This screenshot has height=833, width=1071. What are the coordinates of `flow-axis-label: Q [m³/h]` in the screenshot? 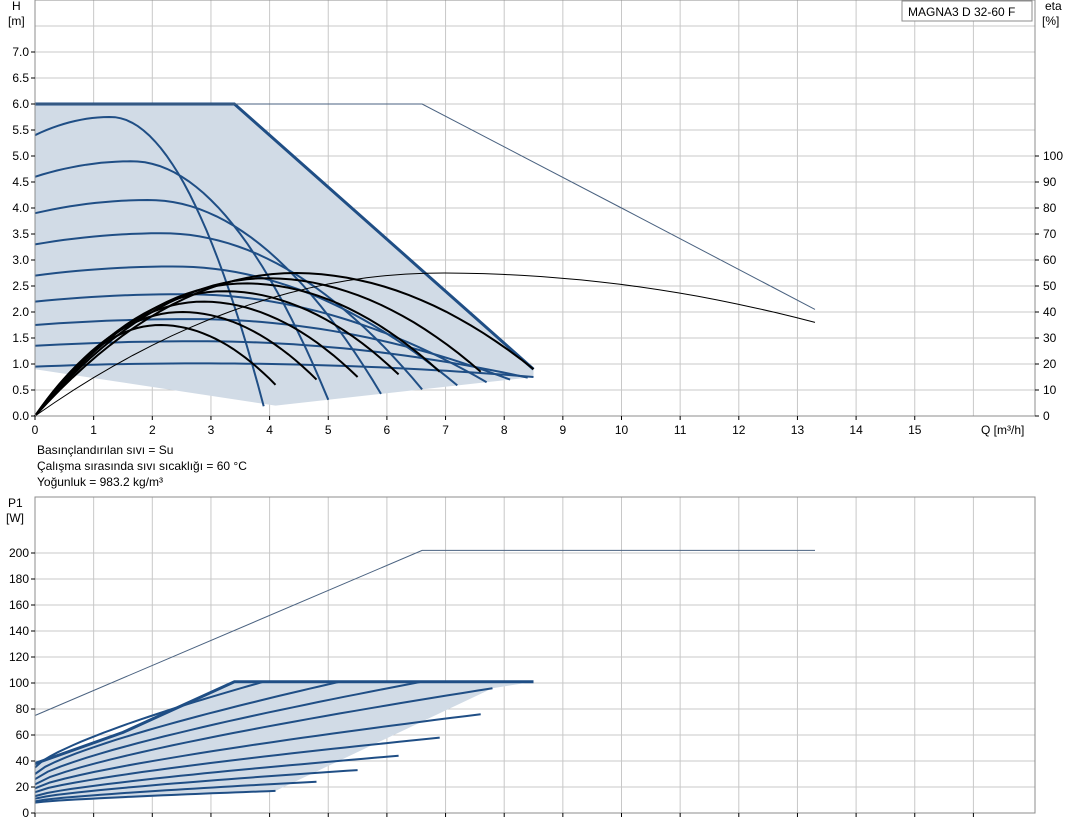 It's located at (1002, 430).